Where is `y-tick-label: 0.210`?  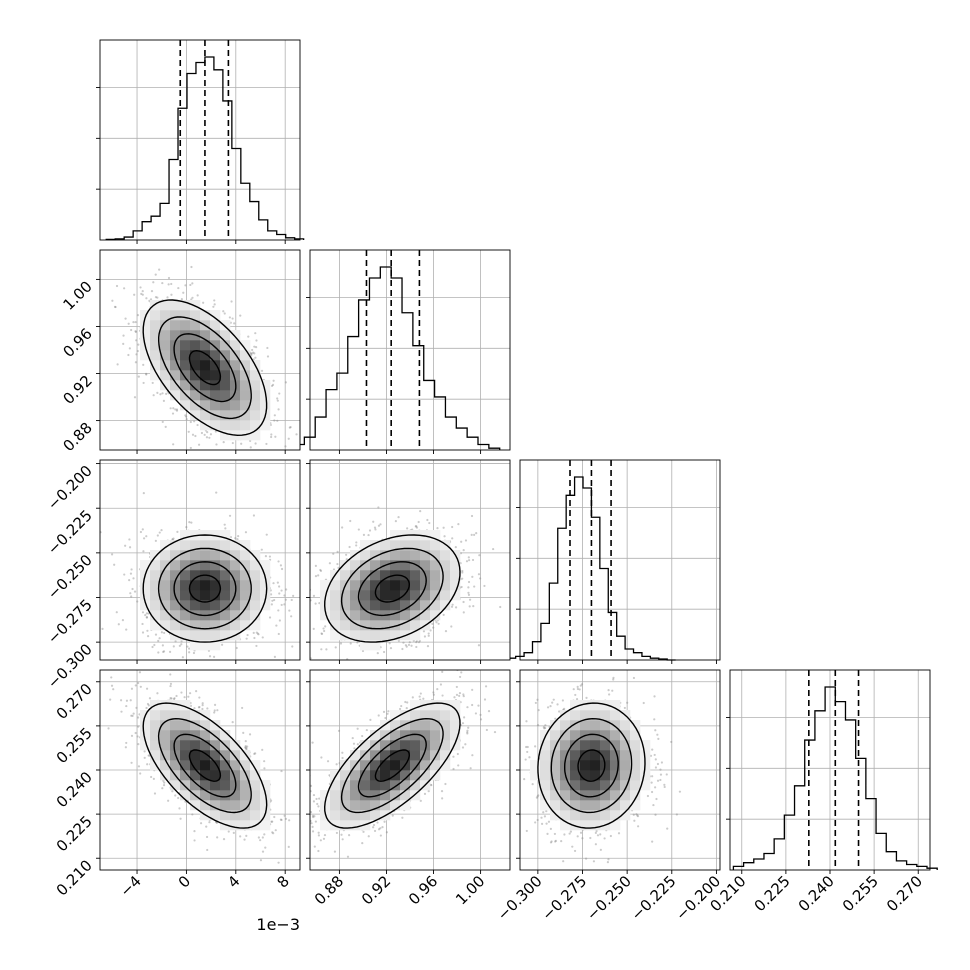 y-tick-label: 0.210 is located at coordinates (74, 877).